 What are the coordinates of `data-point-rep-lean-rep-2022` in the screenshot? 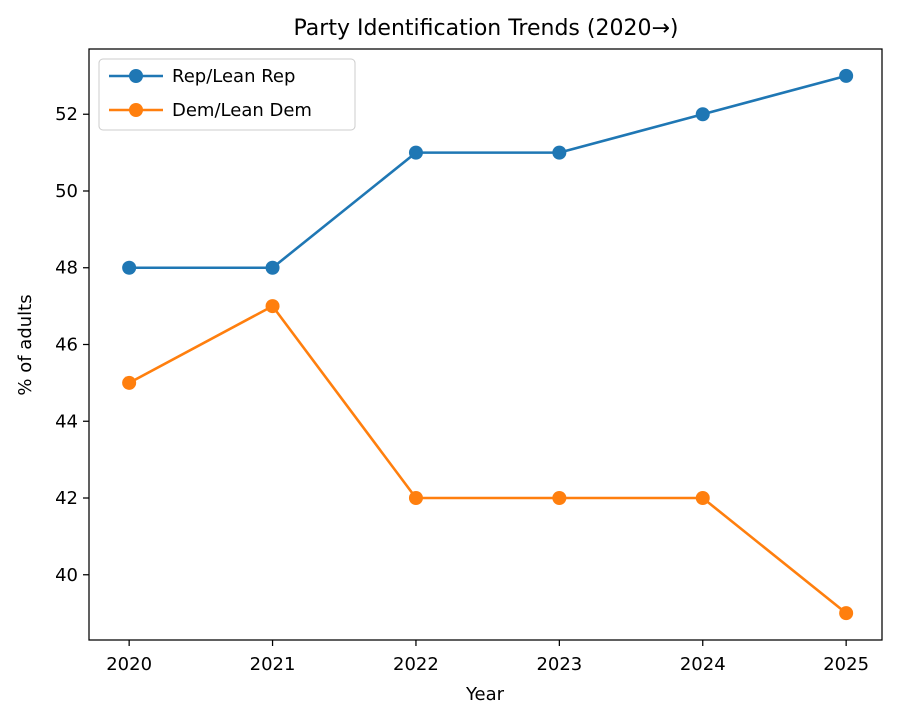 It's located at (415, 152).